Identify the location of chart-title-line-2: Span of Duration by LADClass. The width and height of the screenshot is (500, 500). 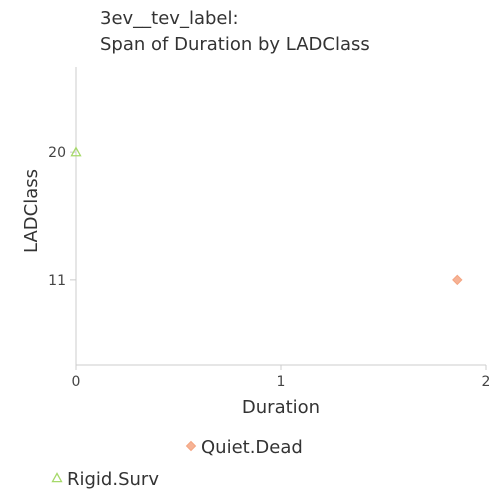
(235, 44).